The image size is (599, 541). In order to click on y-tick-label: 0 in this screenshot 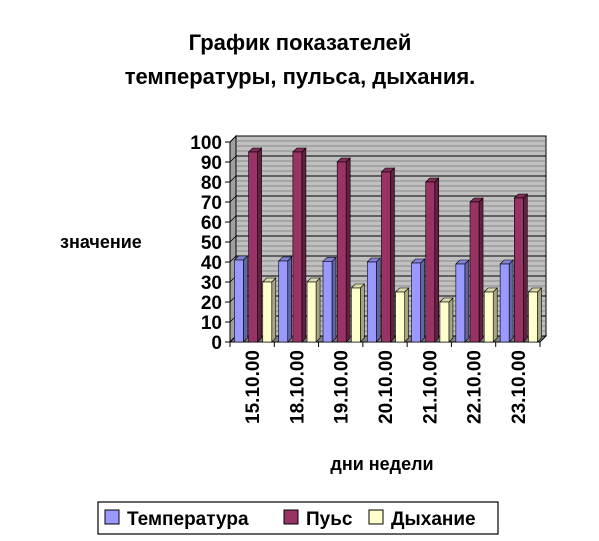, I will do `click(216, 343)`.